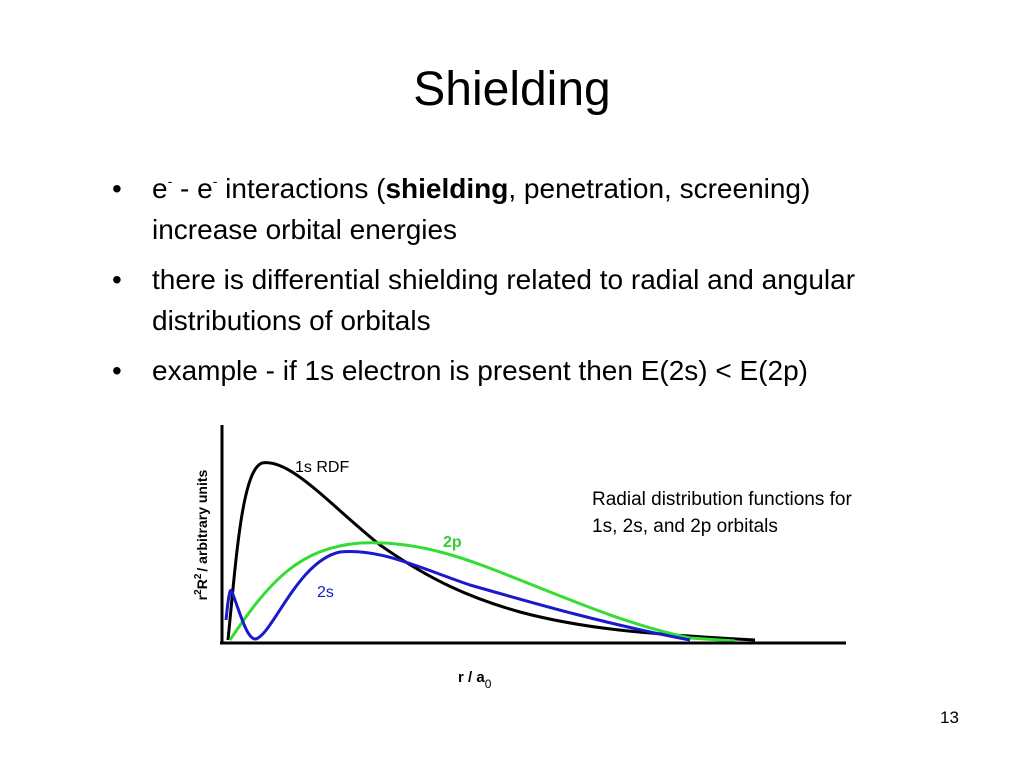 The height and width of the screenshot is (768, 1024). Describe the element at coordinates (322, 467) in the screenshot. I see `curve-label: 1s RDF` at that location.